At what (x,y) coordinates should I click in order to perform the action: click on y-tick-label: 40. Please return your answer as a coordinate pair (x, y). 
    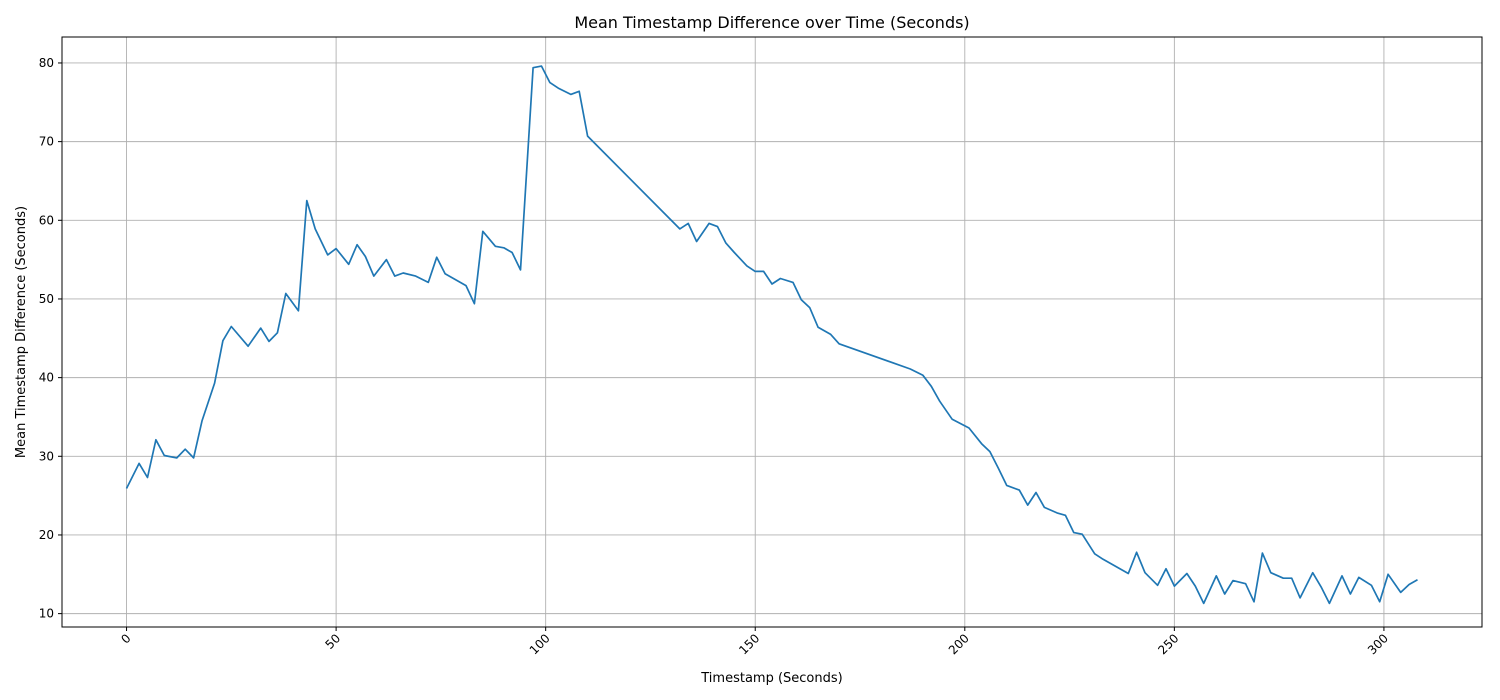
    Looking at the image, I should click on (46, 378).